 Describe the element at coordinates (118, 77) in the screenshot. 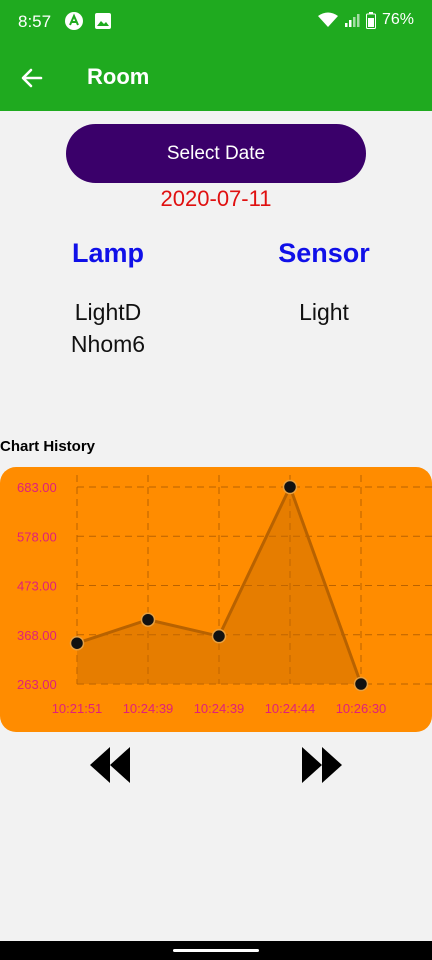

I see `page-title: Room` at that location.